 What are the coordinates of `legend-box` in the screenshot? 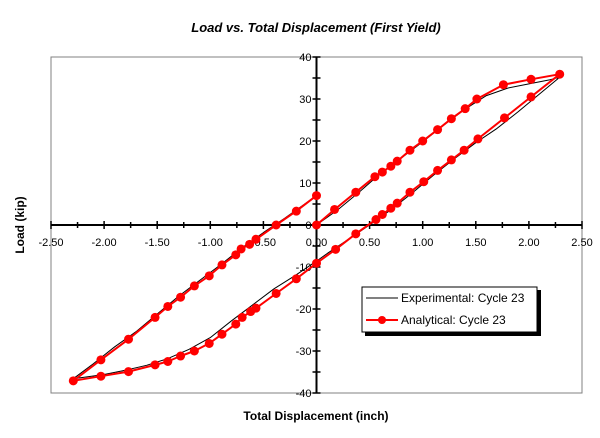 It's located at (449, 309).